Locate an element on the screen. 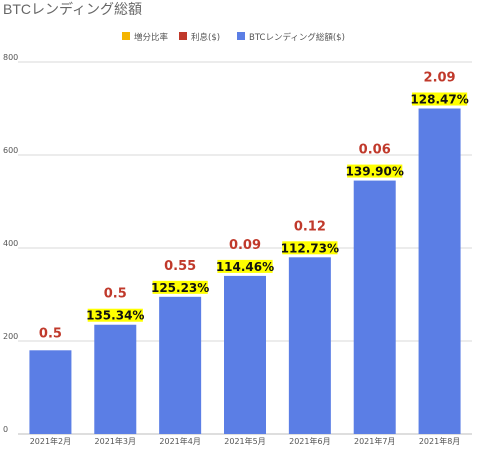 The image size is (480, 450). interest-label: 0.12 is located at coordinates (310, 226).